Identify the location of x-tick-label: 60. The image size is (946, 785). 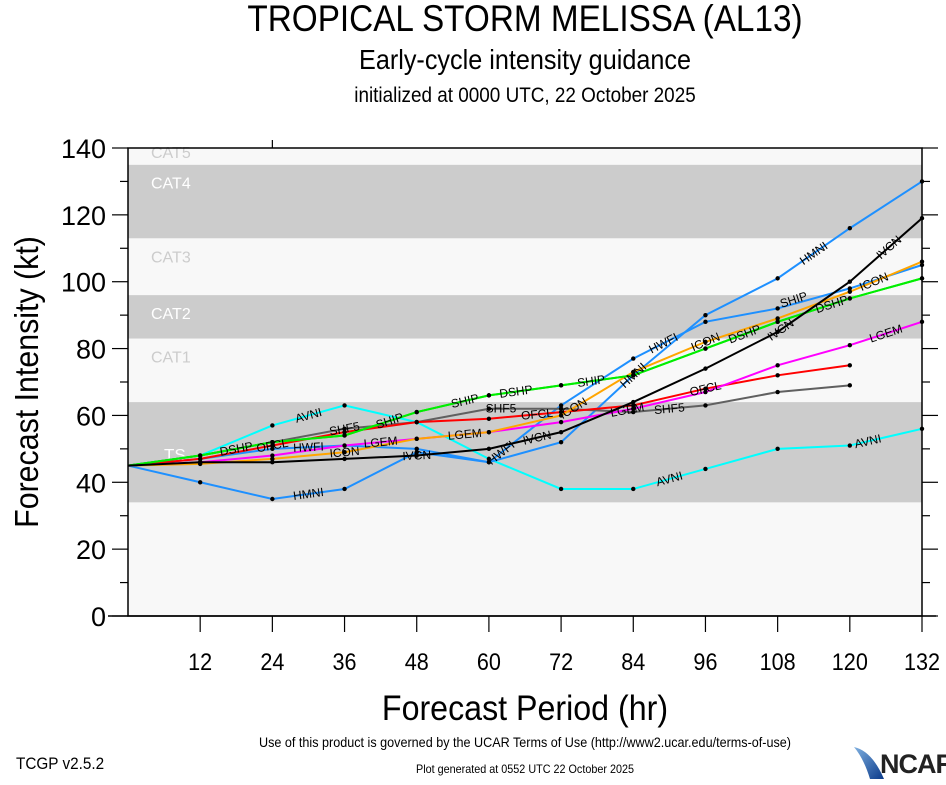
(489, 661).